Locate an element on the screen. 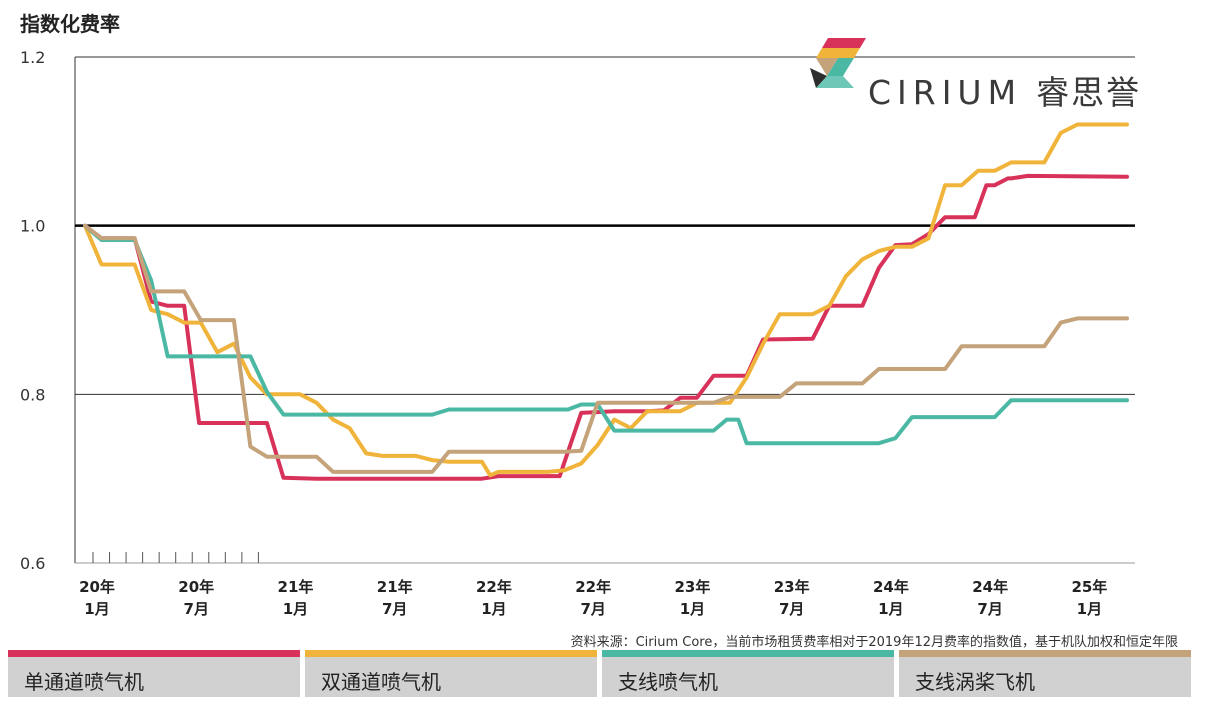 The height and width of the screenshot is (712, 1230). y-tick-label: 0.6 is located at coordinates (32, 563).